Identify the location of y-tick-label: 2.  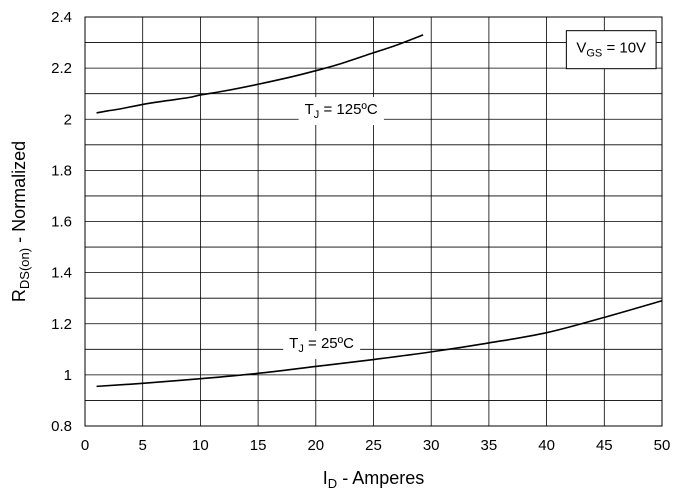
(68, 119).